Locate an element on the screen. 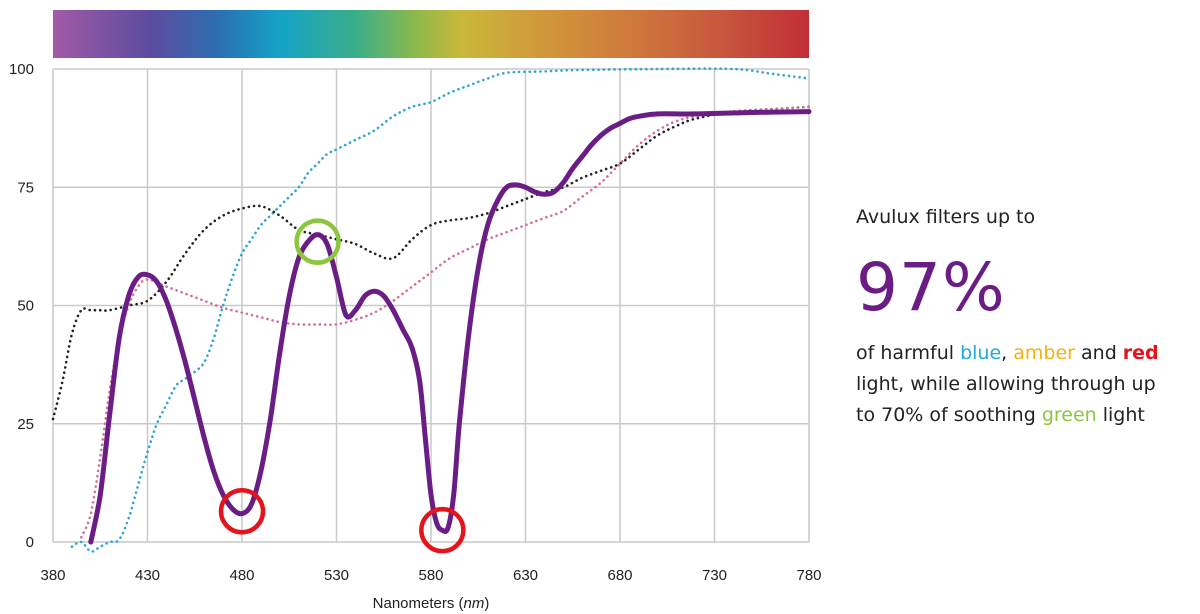 This screenshot has width=1200, height=614. y-tick-label: 100 is located at coordinates (21, 69).